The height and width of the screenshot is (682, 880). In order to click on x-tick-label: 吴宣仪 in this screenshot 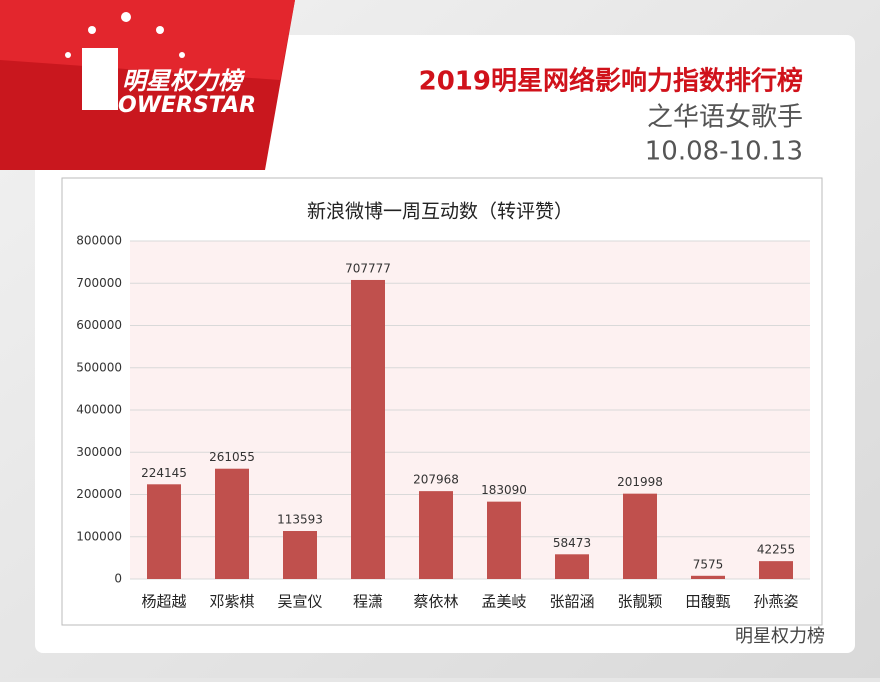, I will do `click(299, 602)`.